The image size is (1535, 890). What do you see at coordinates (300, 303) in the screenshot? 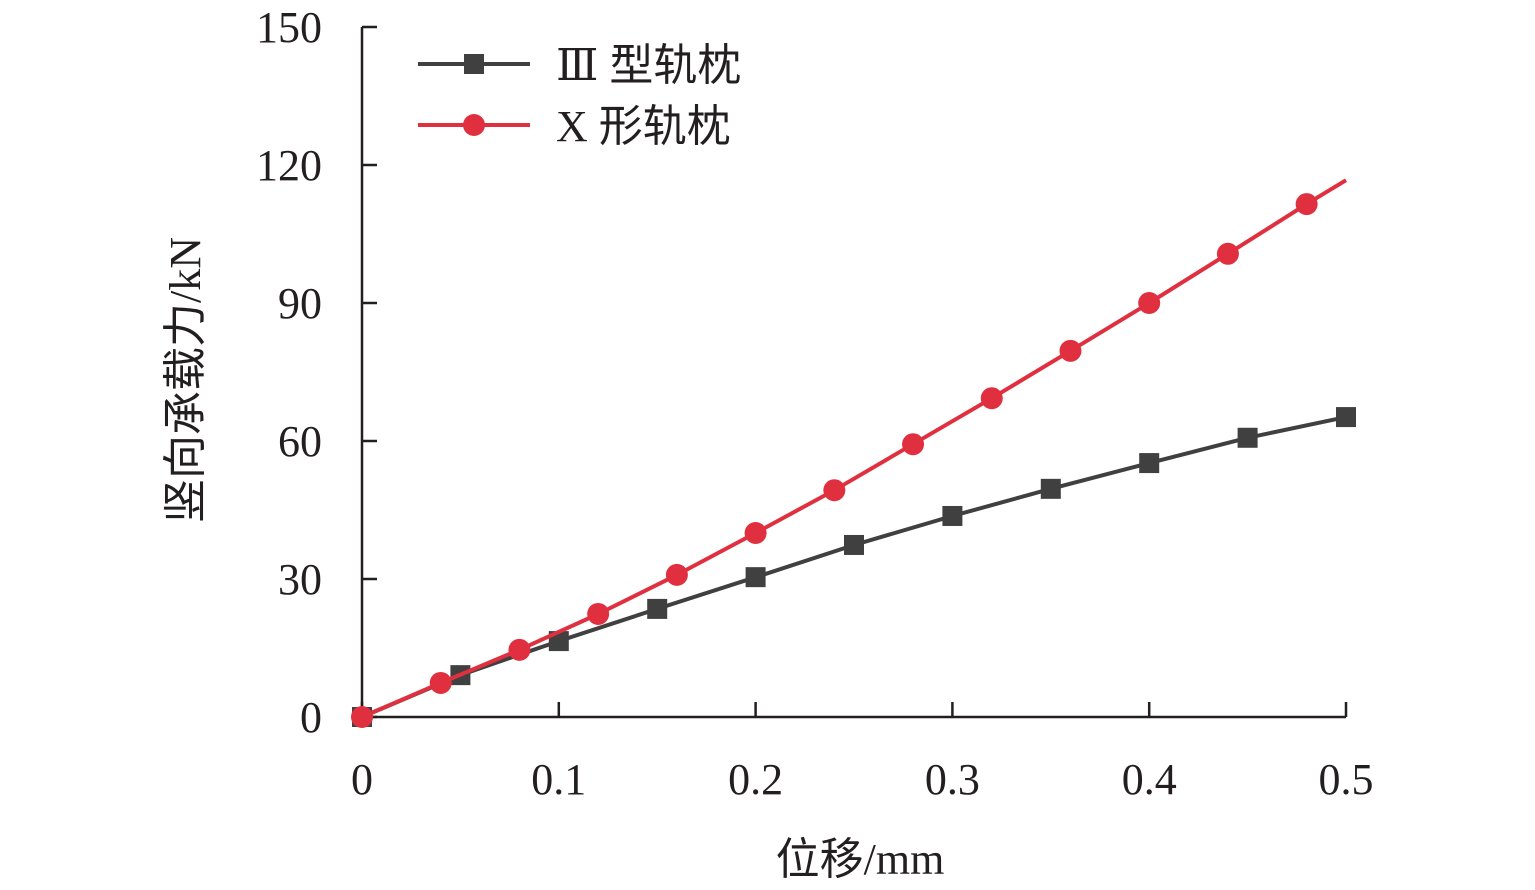
I see `y-tick-label: 90` at bounding box center [300, 303].